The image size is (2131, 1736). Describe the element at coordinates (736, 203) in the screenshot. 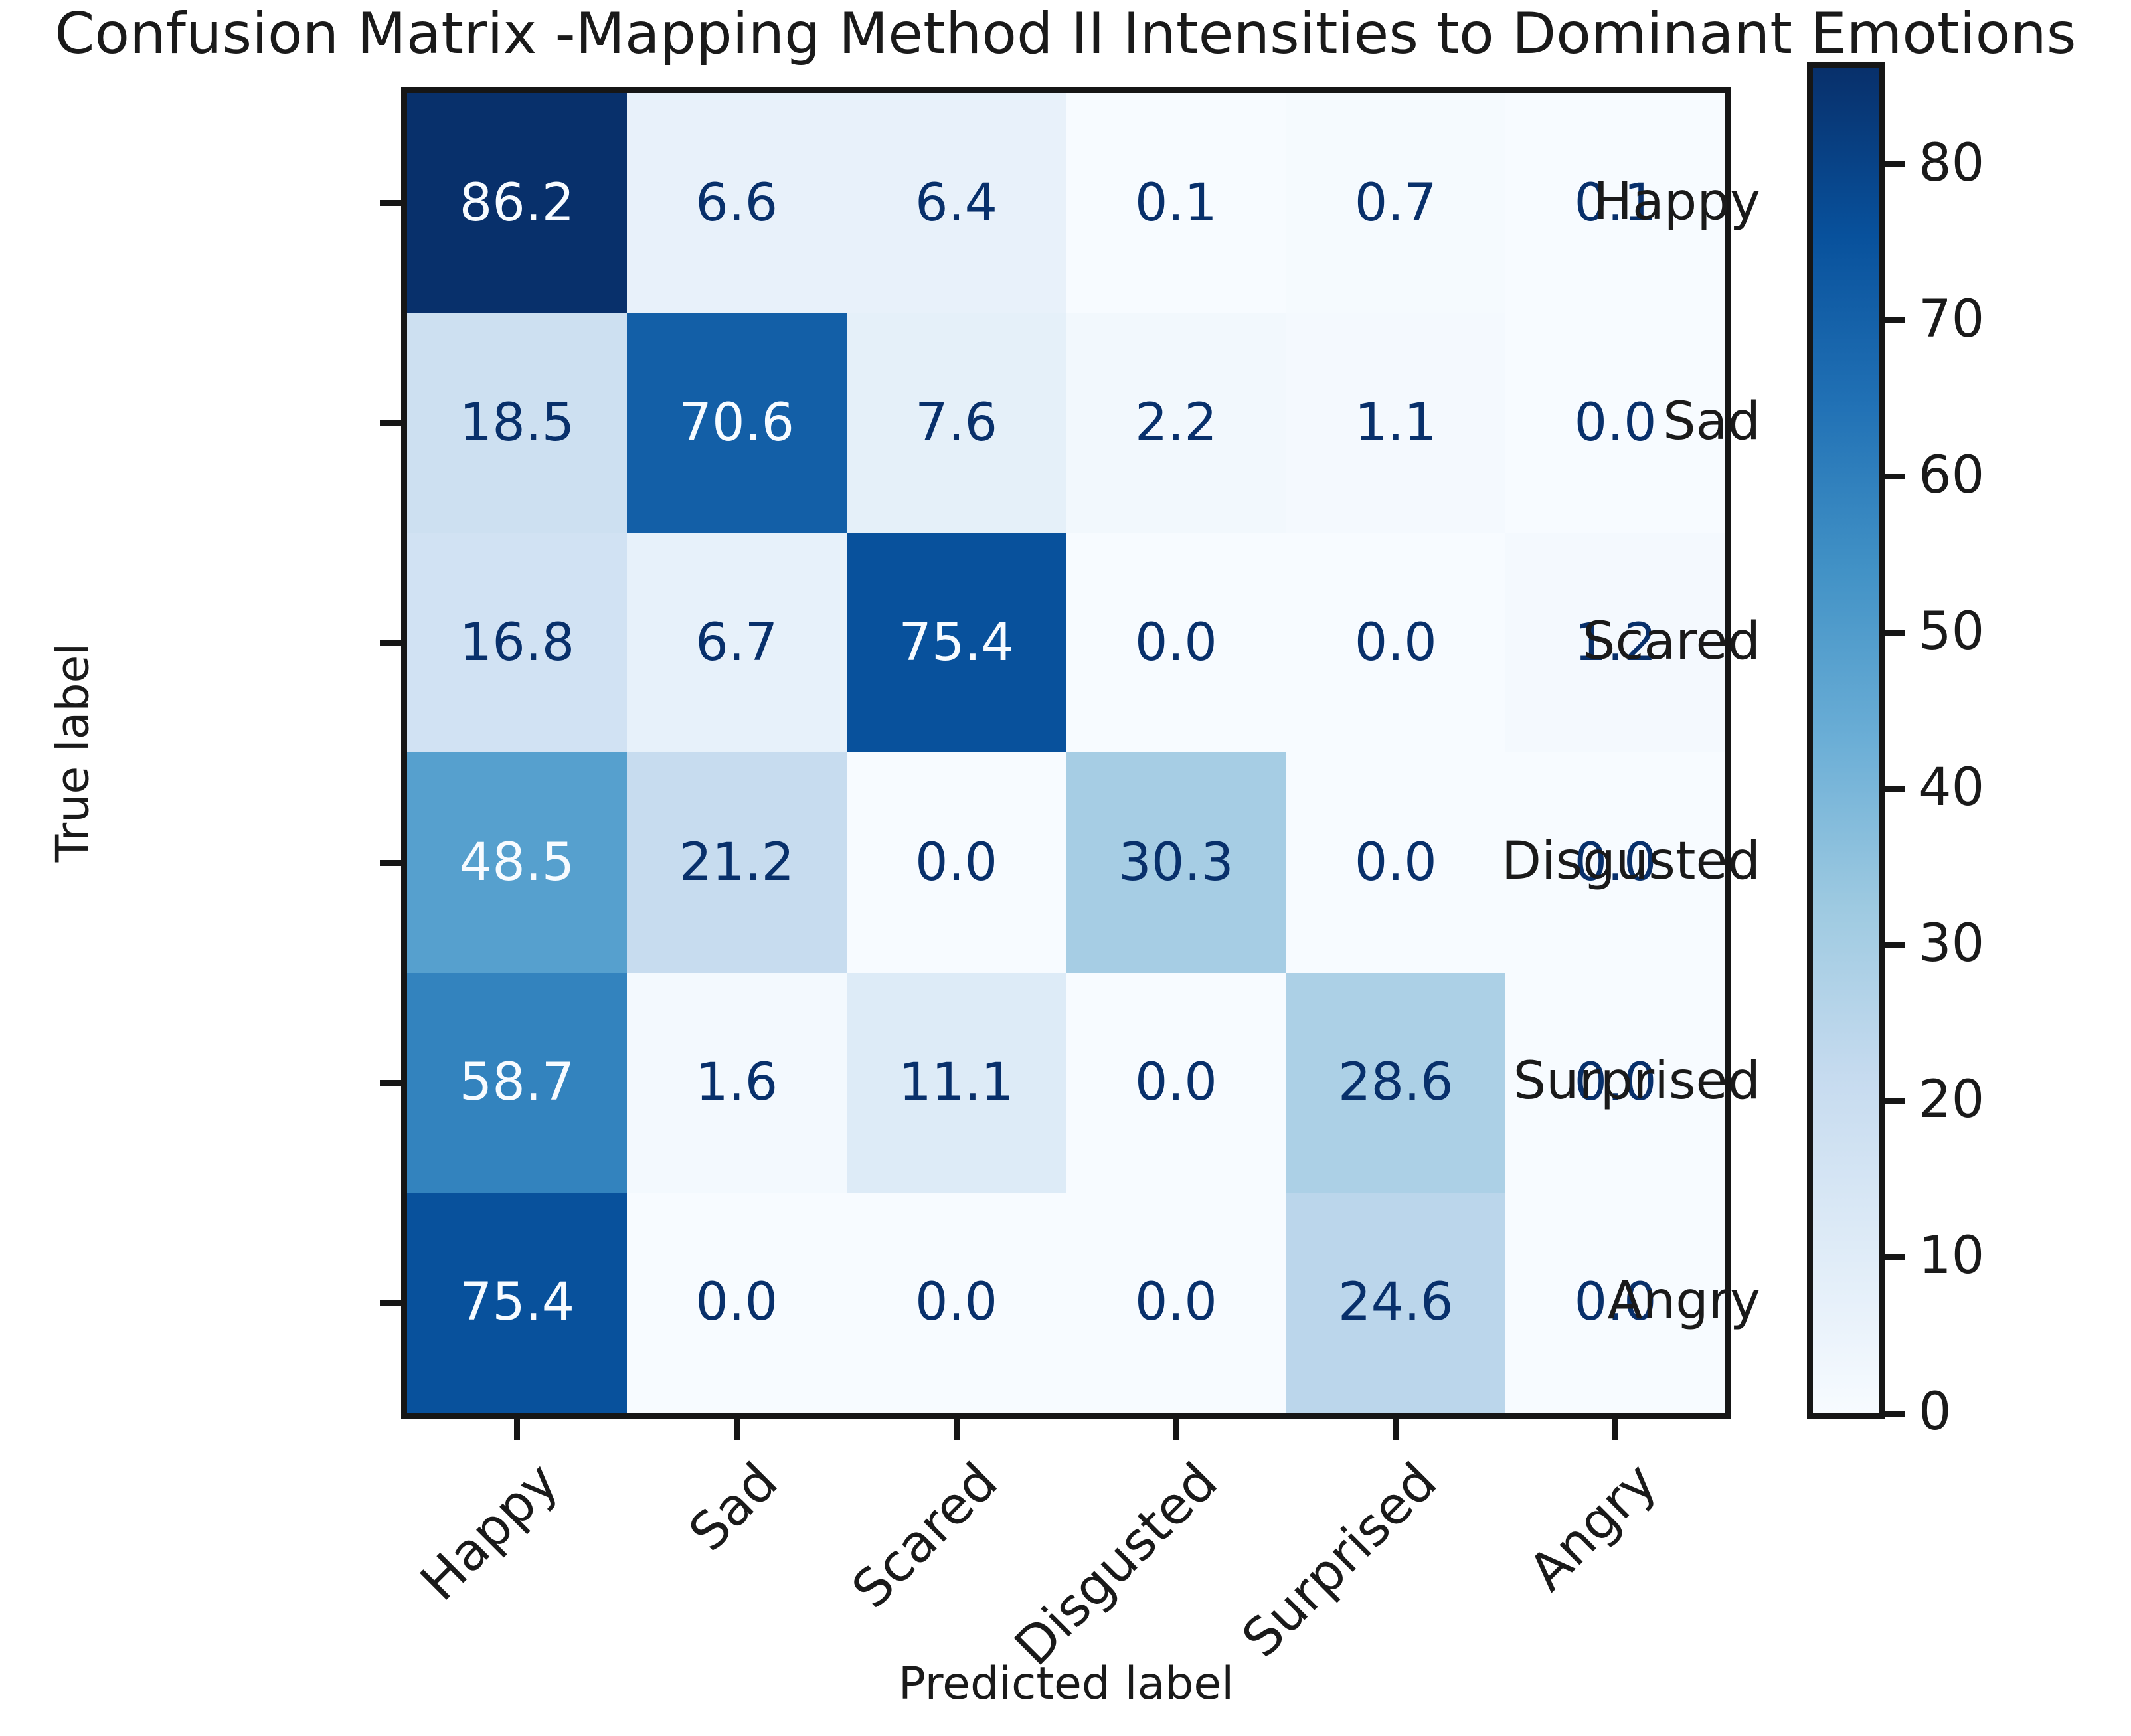

I see `heatmap-cell: 6.6` at that location.